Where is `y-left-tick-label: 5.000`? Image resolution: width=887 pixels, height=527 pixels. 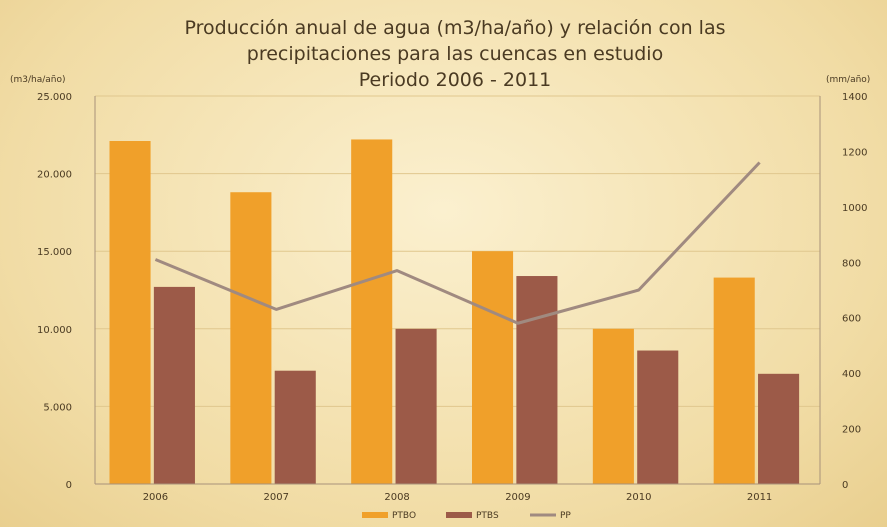 y-left-tick-label: 5.000 is located at coordinates (57, 407).